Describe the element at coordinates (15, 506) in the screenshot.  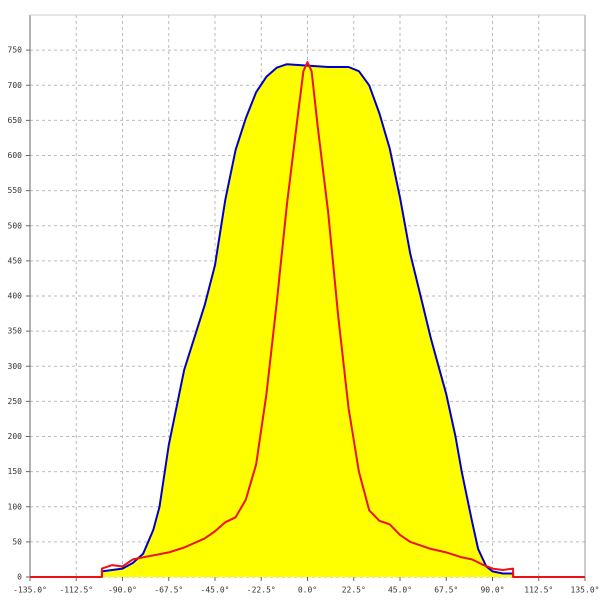
I see `y-tick-label: 100` at that location.